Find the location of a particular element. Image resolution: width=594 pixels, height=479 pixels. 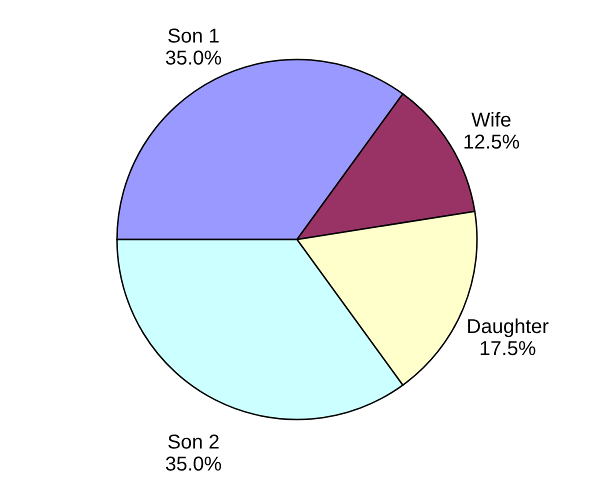

slice-label: Wife is located at coordinates (491, 120).